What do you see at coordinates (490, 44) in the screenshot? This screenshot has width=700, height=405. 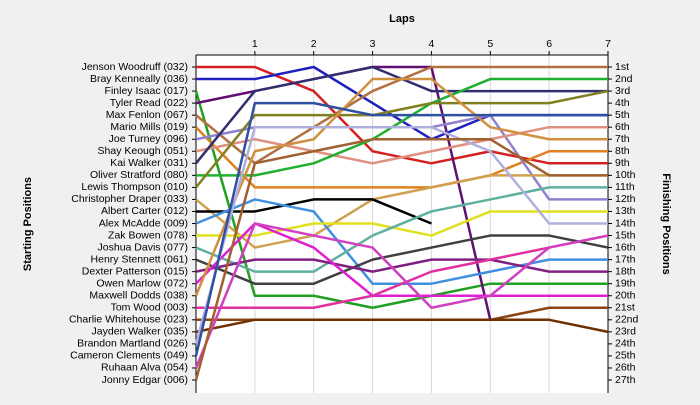 I see `x-tick-label: 5` at bounding box center [490, 44].